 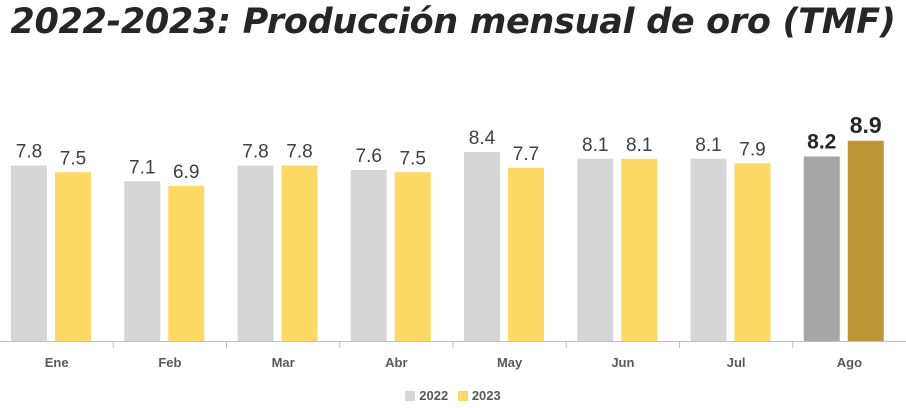 I want to click on tick-label-mar: Mar, so click(x=283, y=362).